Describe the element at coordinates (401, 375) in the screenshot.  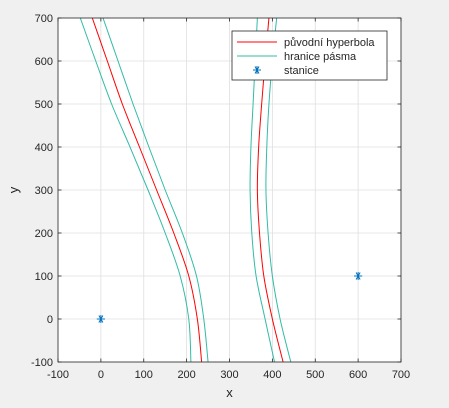
I see `x-tick-label: 700` at that location.